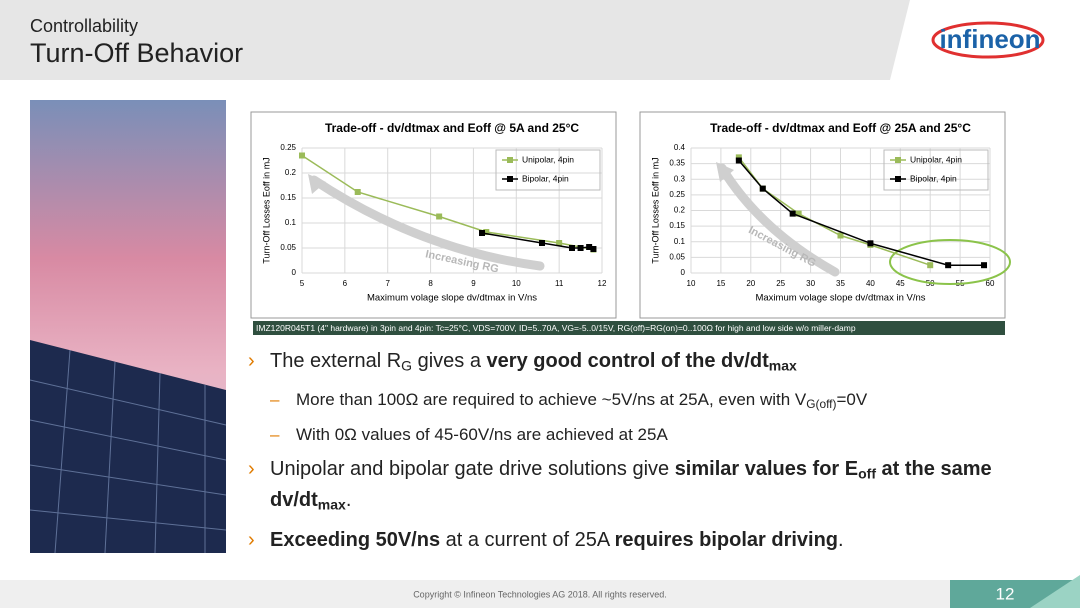 The image size is (1080, 608). I want to click on y-tick-label: 0.35, so click(677, 163).